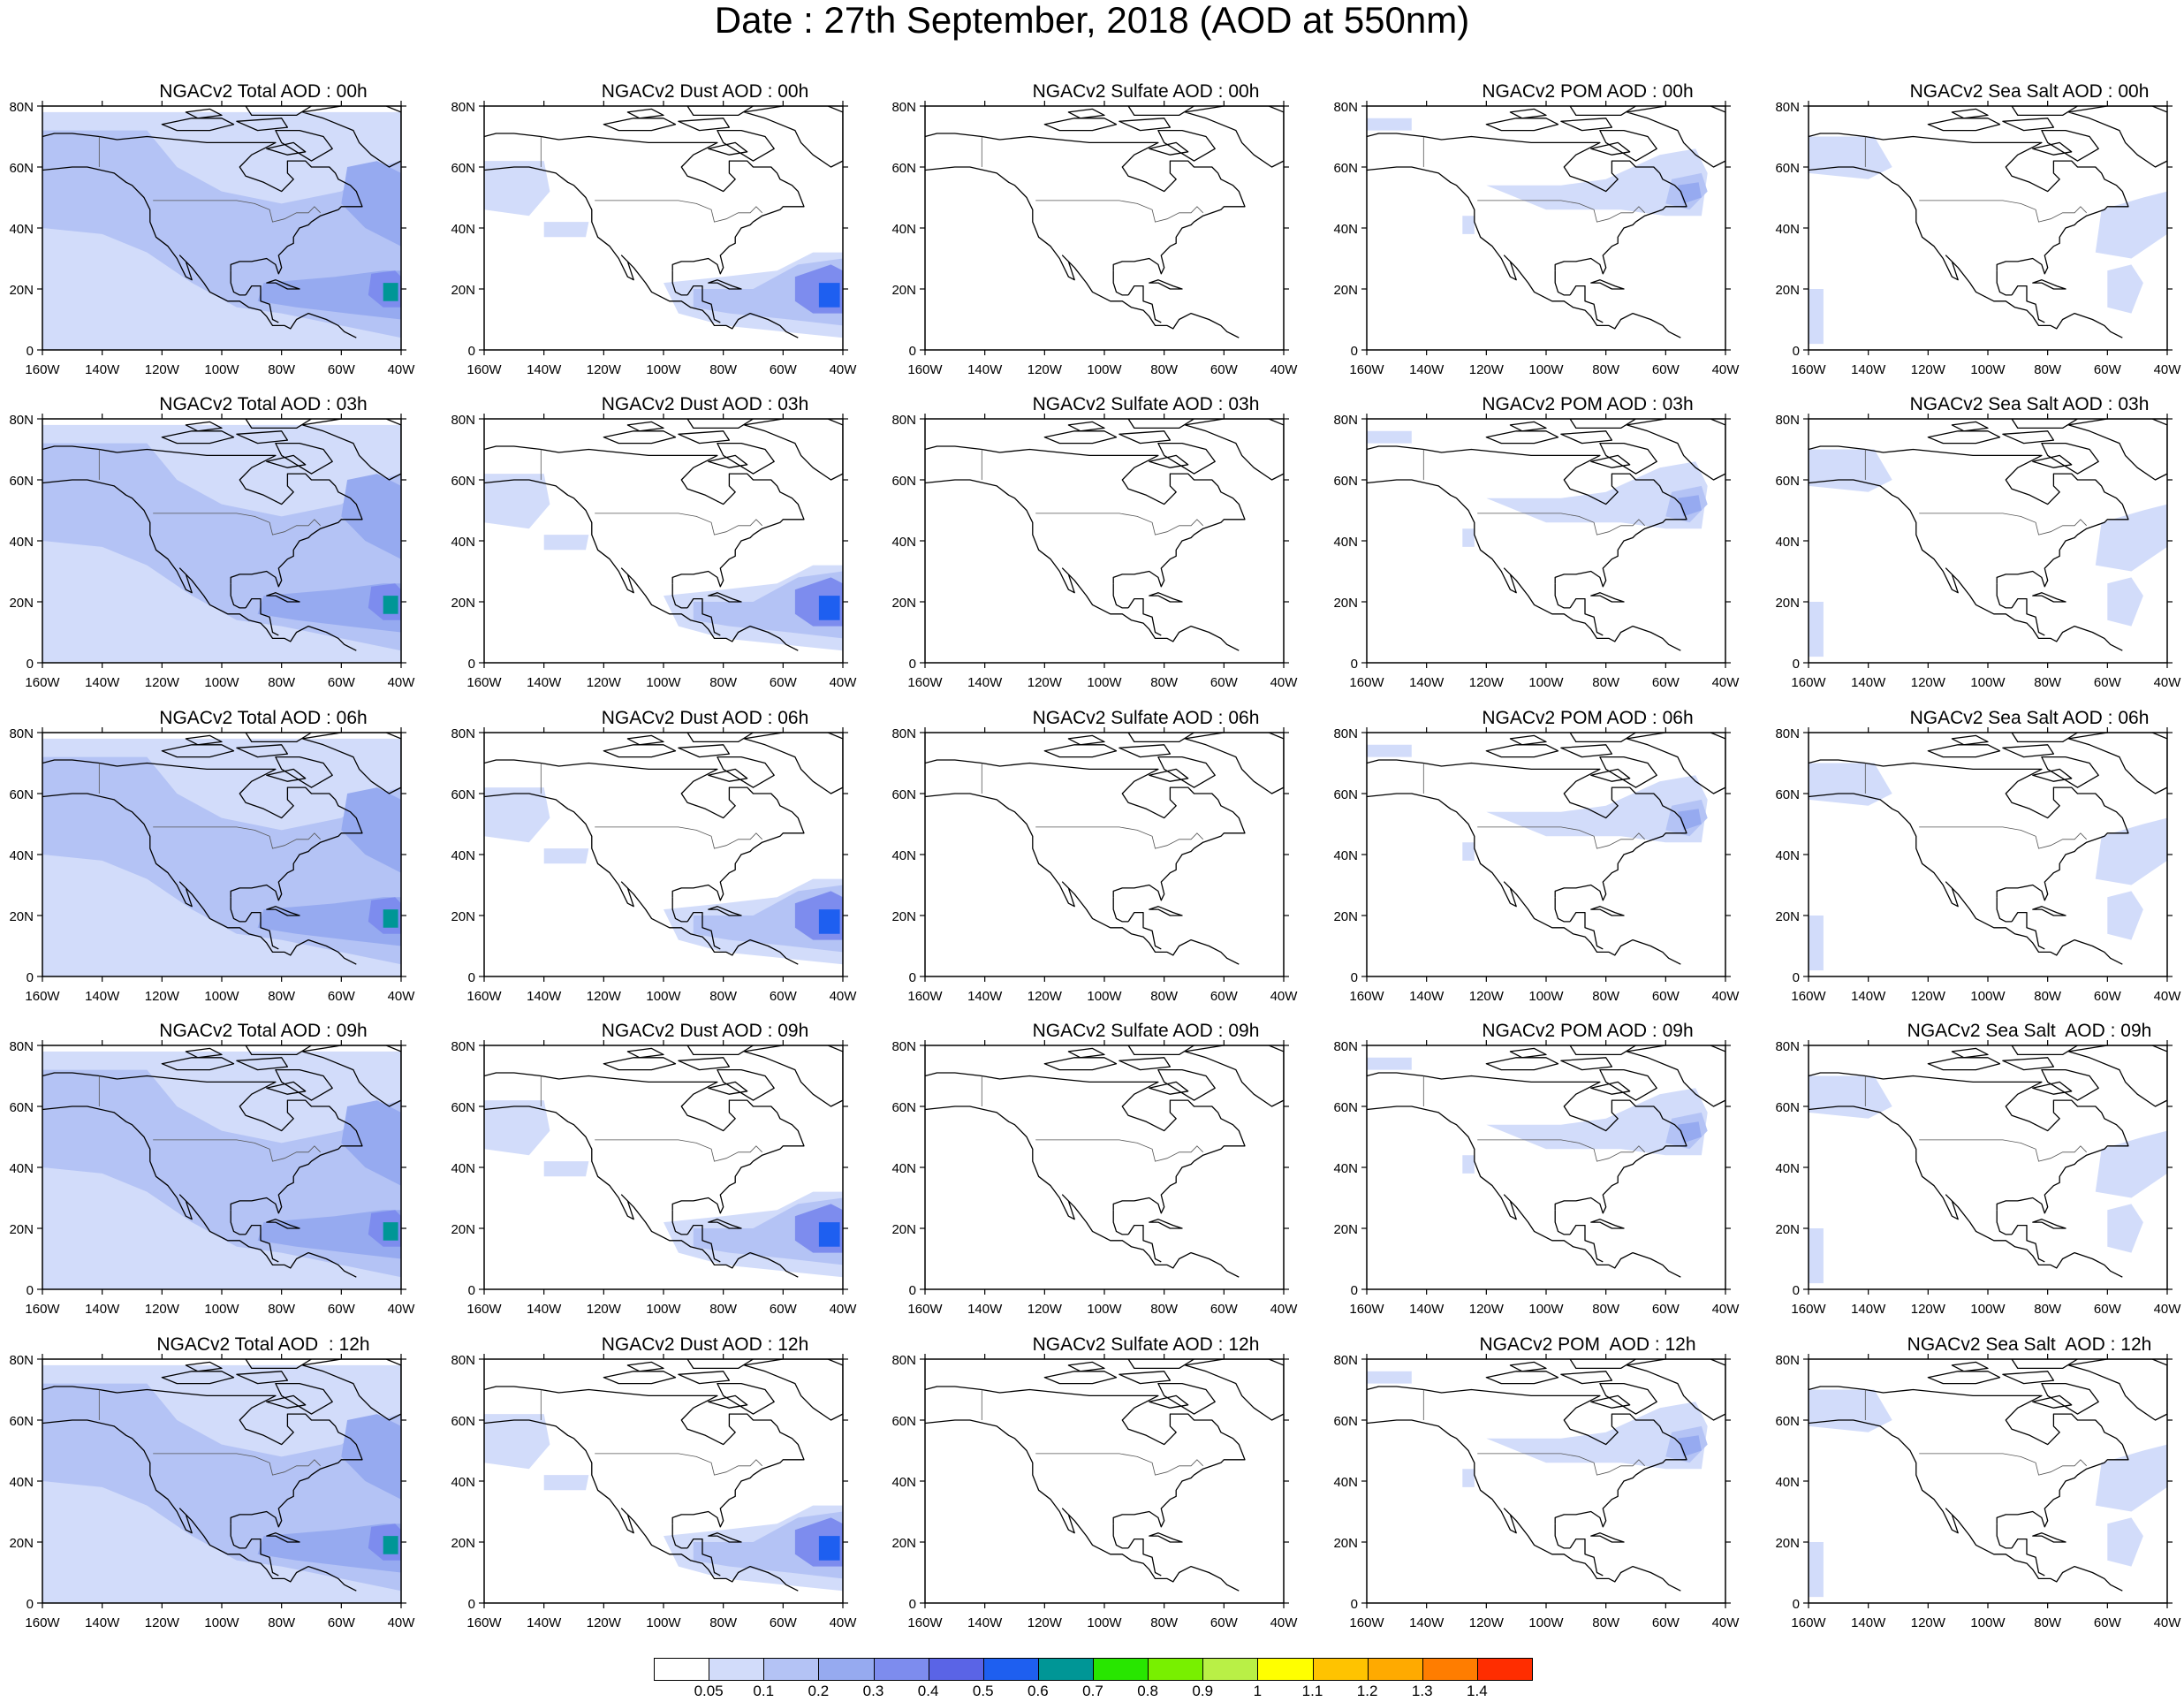 Image resolution: width=2184 pixels, height=1702 pixels. What do you see at coordinates (1588, 1344) in the screenshot?
I see `panel-title: NGACv2 POM AOD : 12h` at bounding box center [1588, 1344].